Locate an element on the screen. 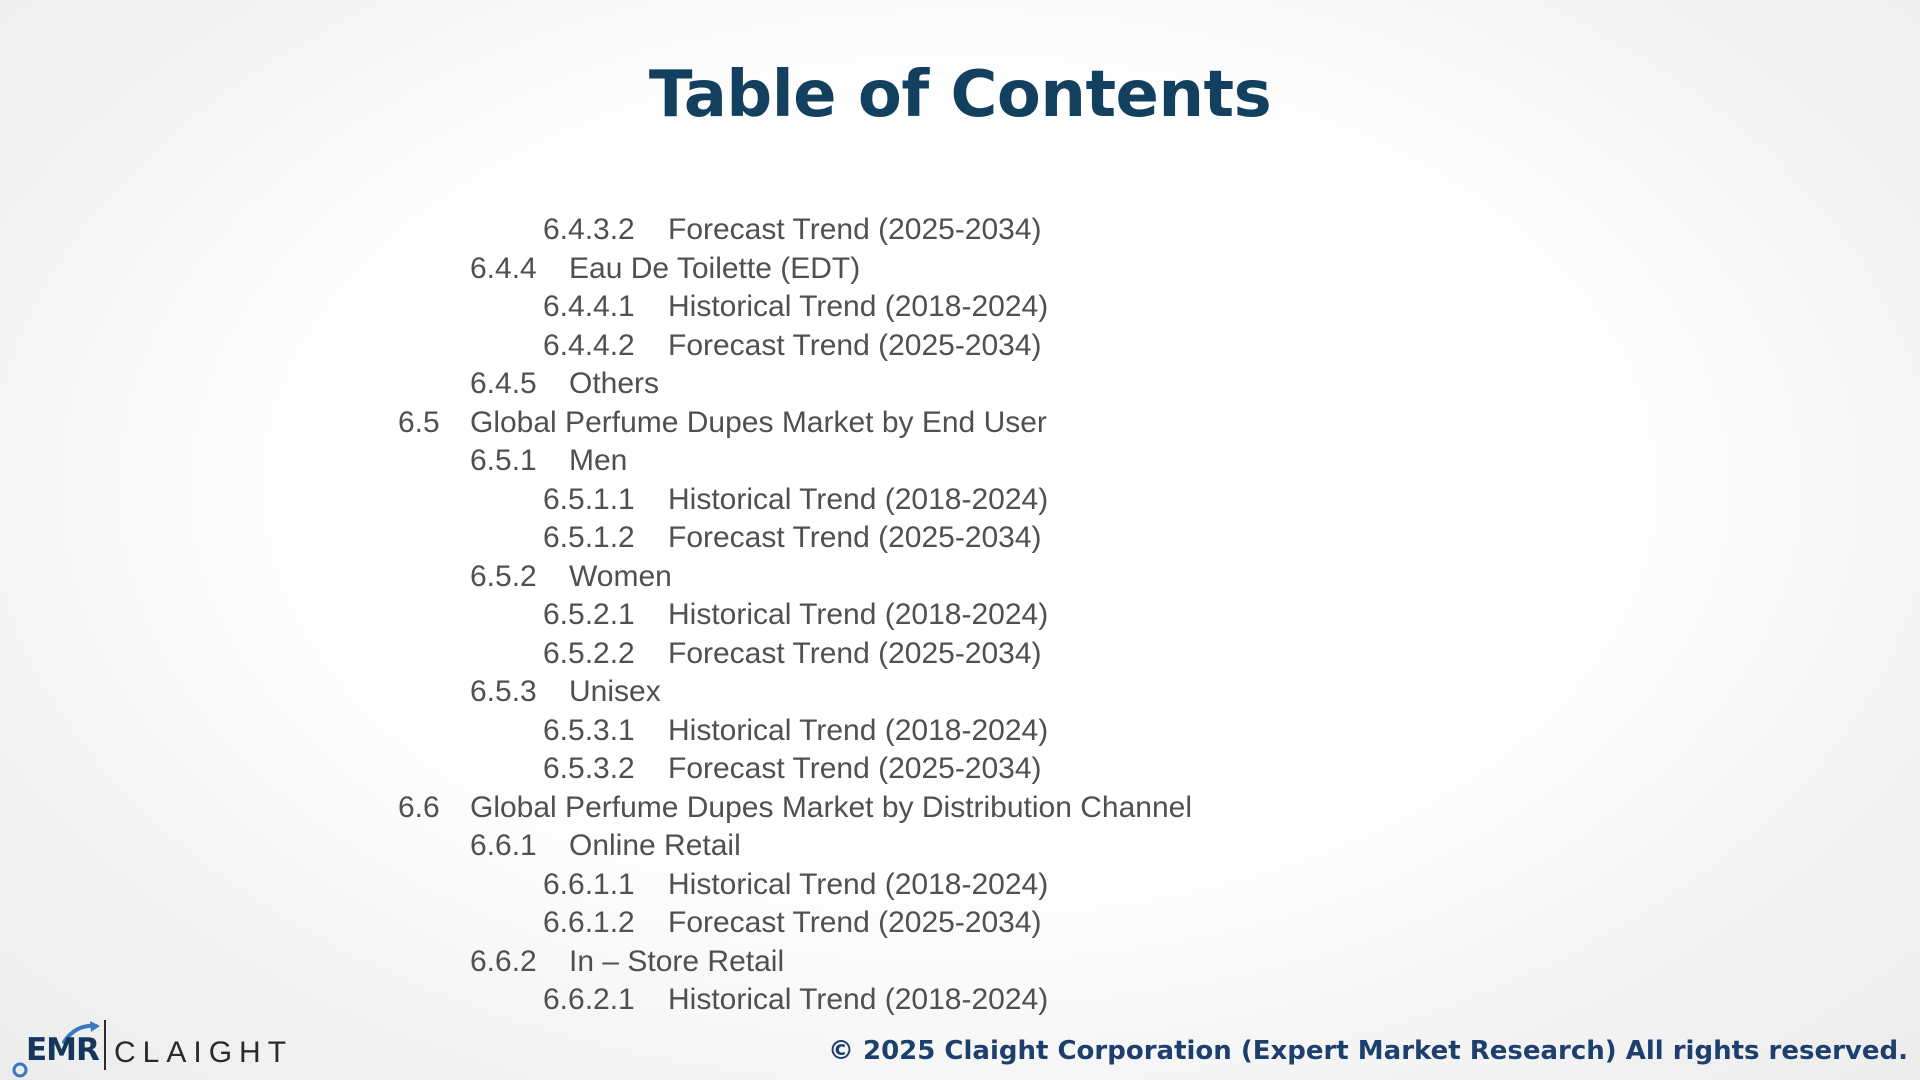 Image resolution: width=1920 pixels, height=1080 pixels. toc-entry-number: 6.5.3.2 is located at coordinates (589, 768).